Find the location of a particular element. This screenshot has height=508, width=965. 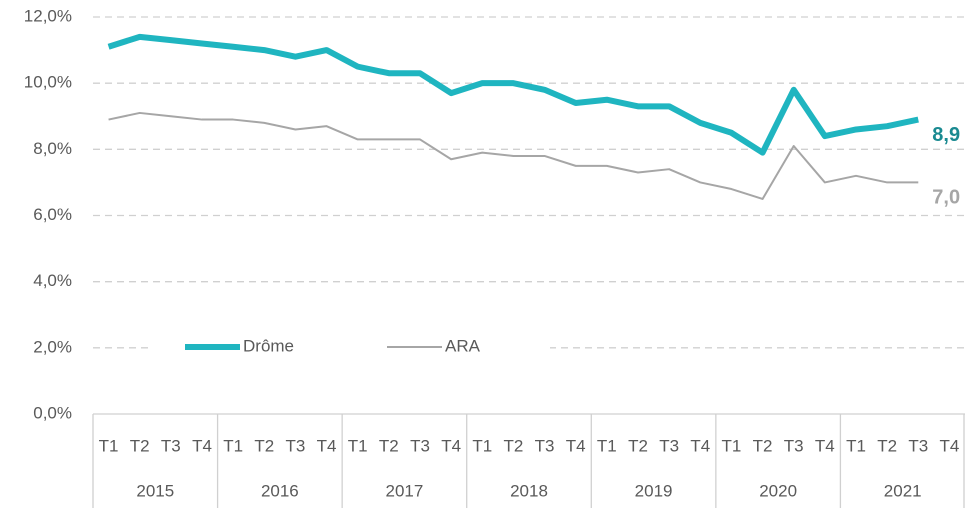

series-line is located at coordinates (513, 155).